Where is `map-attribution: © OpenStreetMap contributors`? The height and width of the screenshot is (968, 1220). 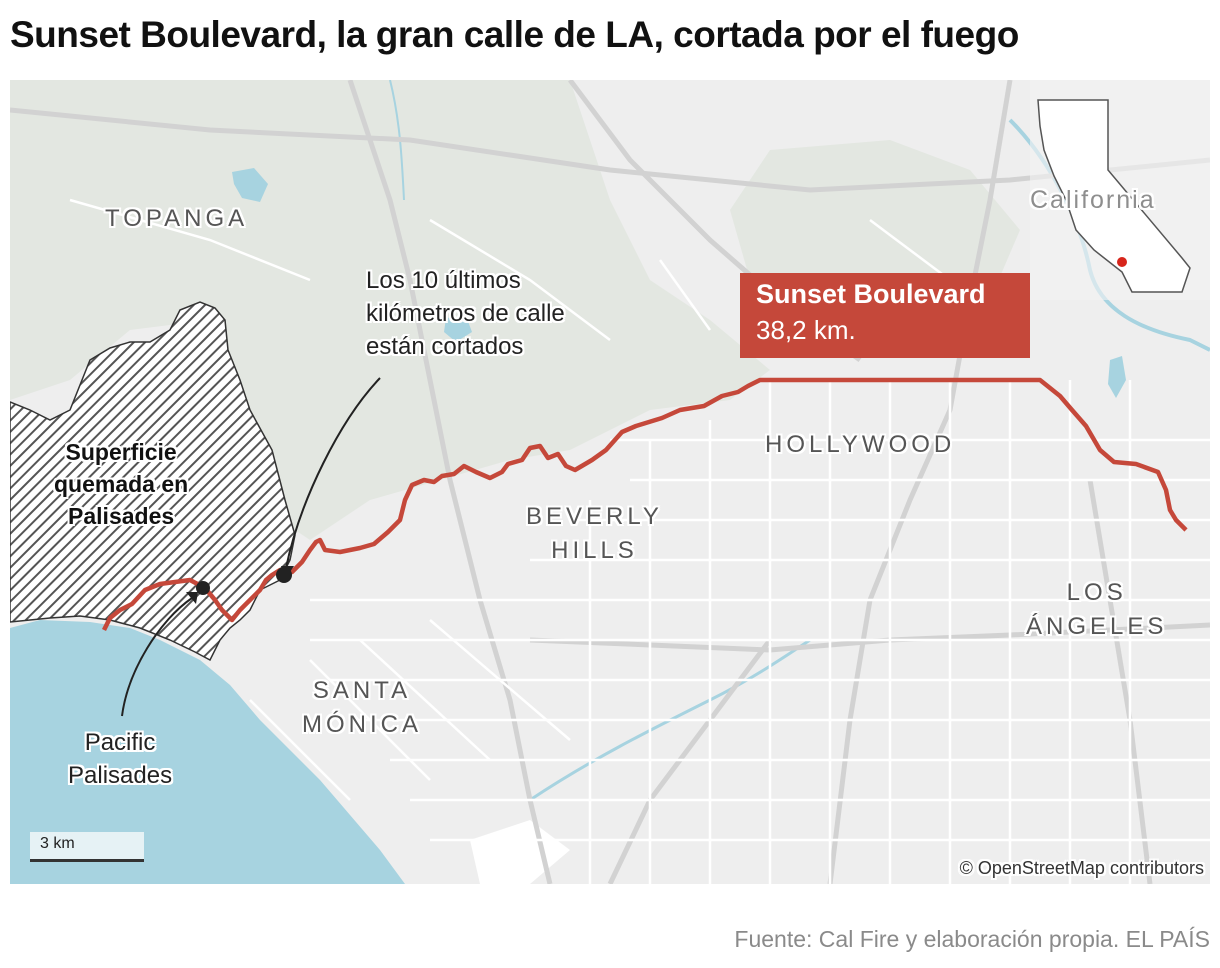
map-attribution: © OpenStreetMap contributors is located at coordinates (1081, 868).